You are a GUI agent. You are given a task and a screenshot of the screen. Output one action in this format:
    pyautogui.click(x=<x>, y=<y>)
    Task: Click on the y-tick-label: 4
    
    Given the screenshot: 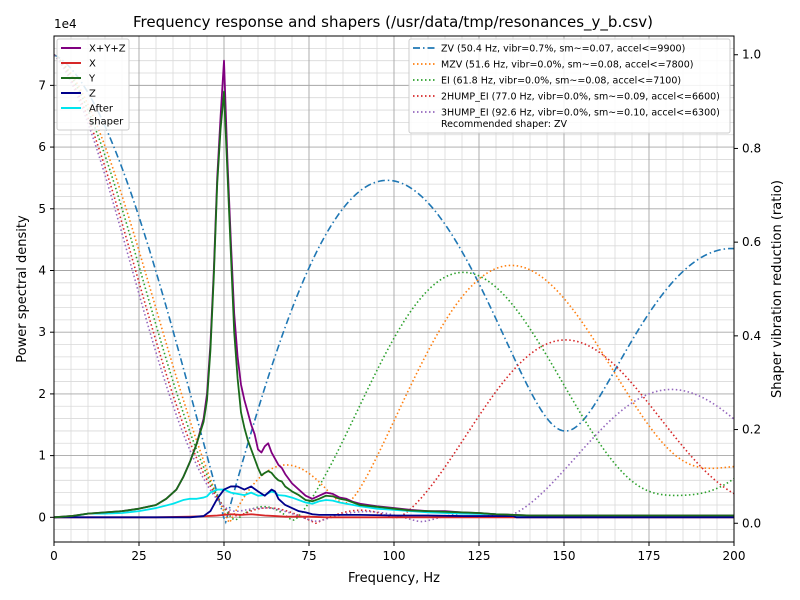 What is the action you would take?
    pyautogui.click(x=42, y=270)
    